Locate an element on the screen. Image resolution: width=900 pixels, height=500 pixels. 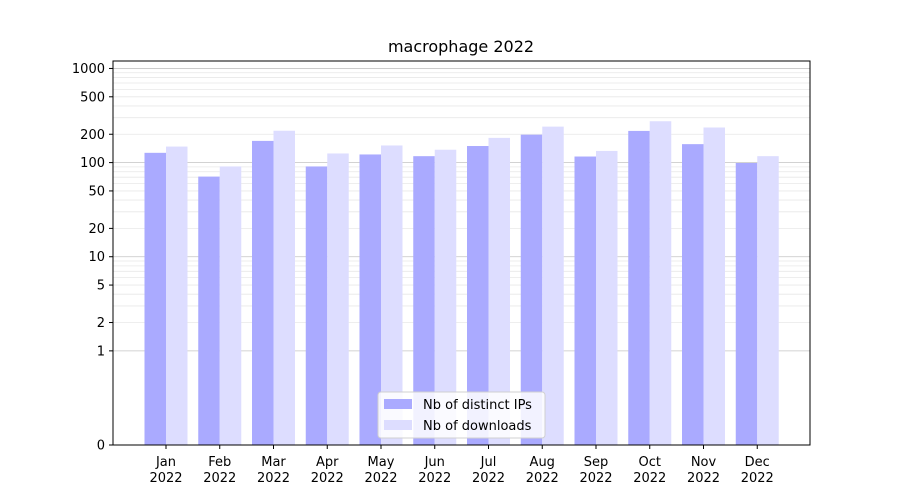
chart-title: macrophage 2022 is located at coordinates (461, 46).